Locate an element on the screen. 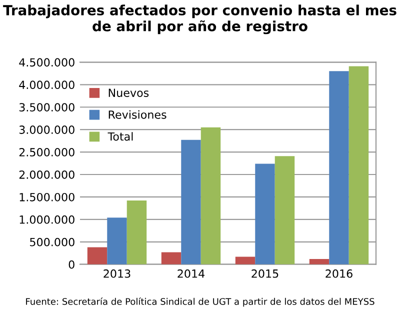 The width and height of the screenshot is (400, 311). y-tick-label: 3.000.000 is located at coordinates (46, 130).